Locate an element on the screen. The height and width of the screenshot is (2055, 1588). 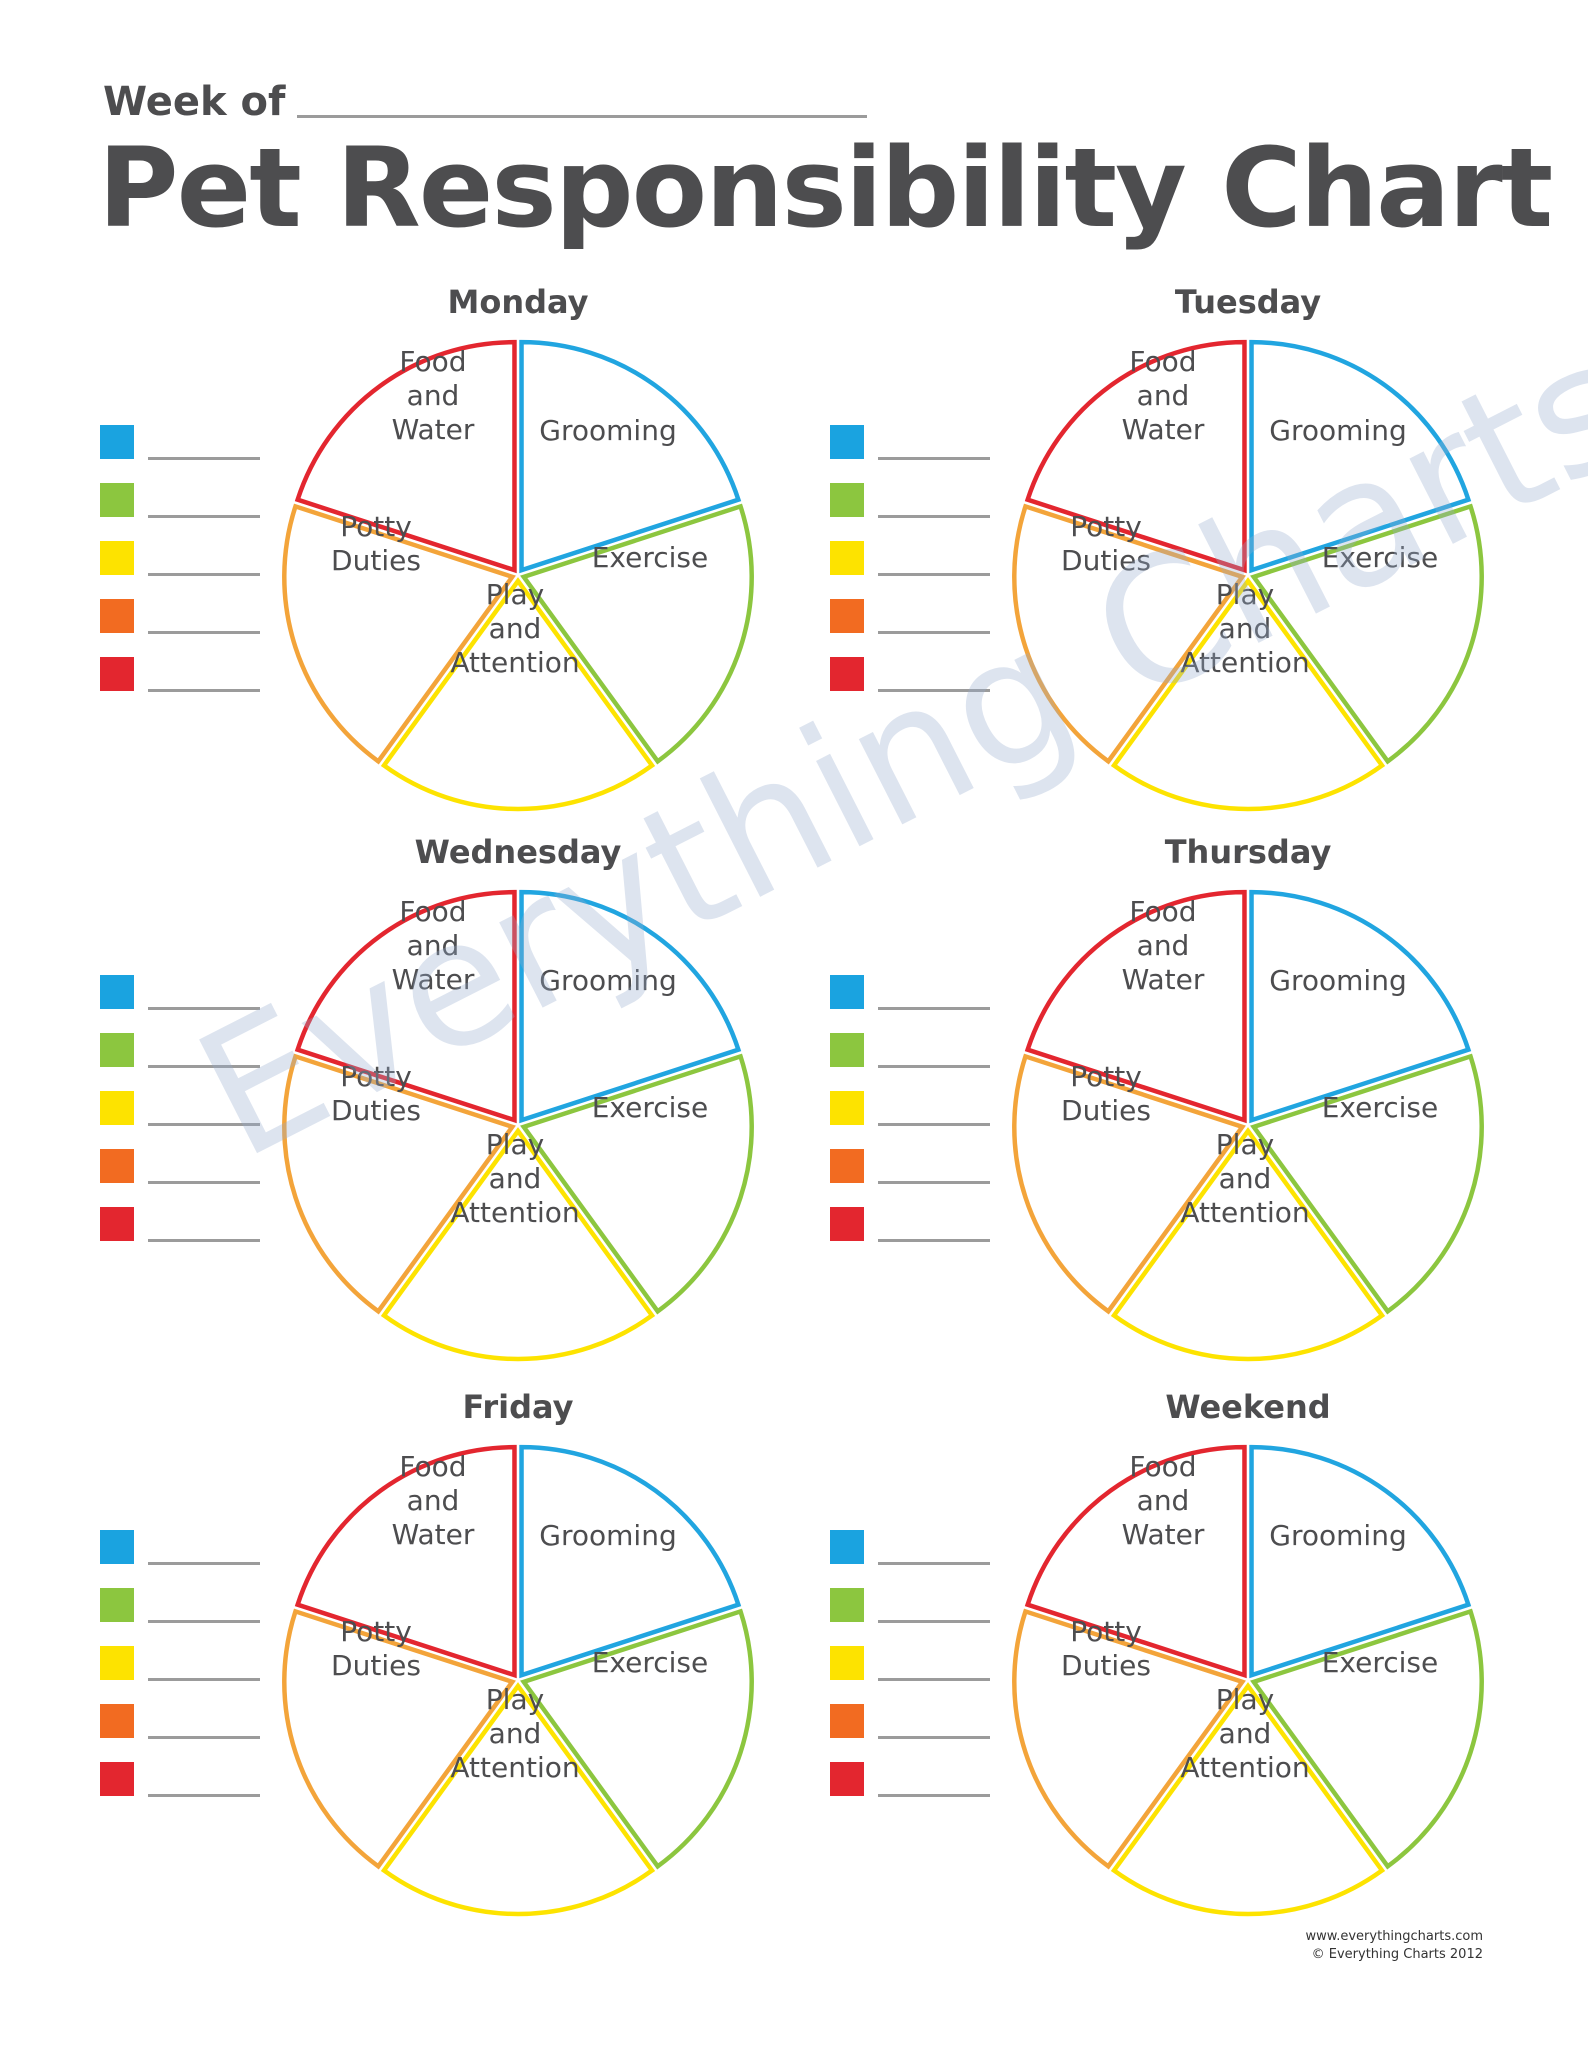
week-of-row: Week of is located at coordinates (485, 102).